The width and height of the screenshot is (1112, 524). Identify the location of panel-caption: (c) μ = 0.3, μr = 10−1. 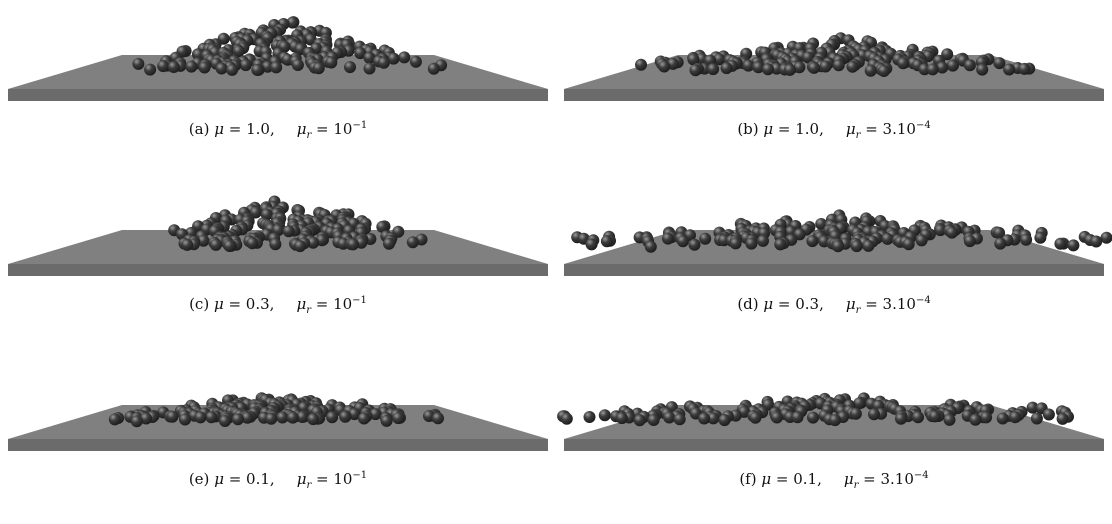
(278, 305).